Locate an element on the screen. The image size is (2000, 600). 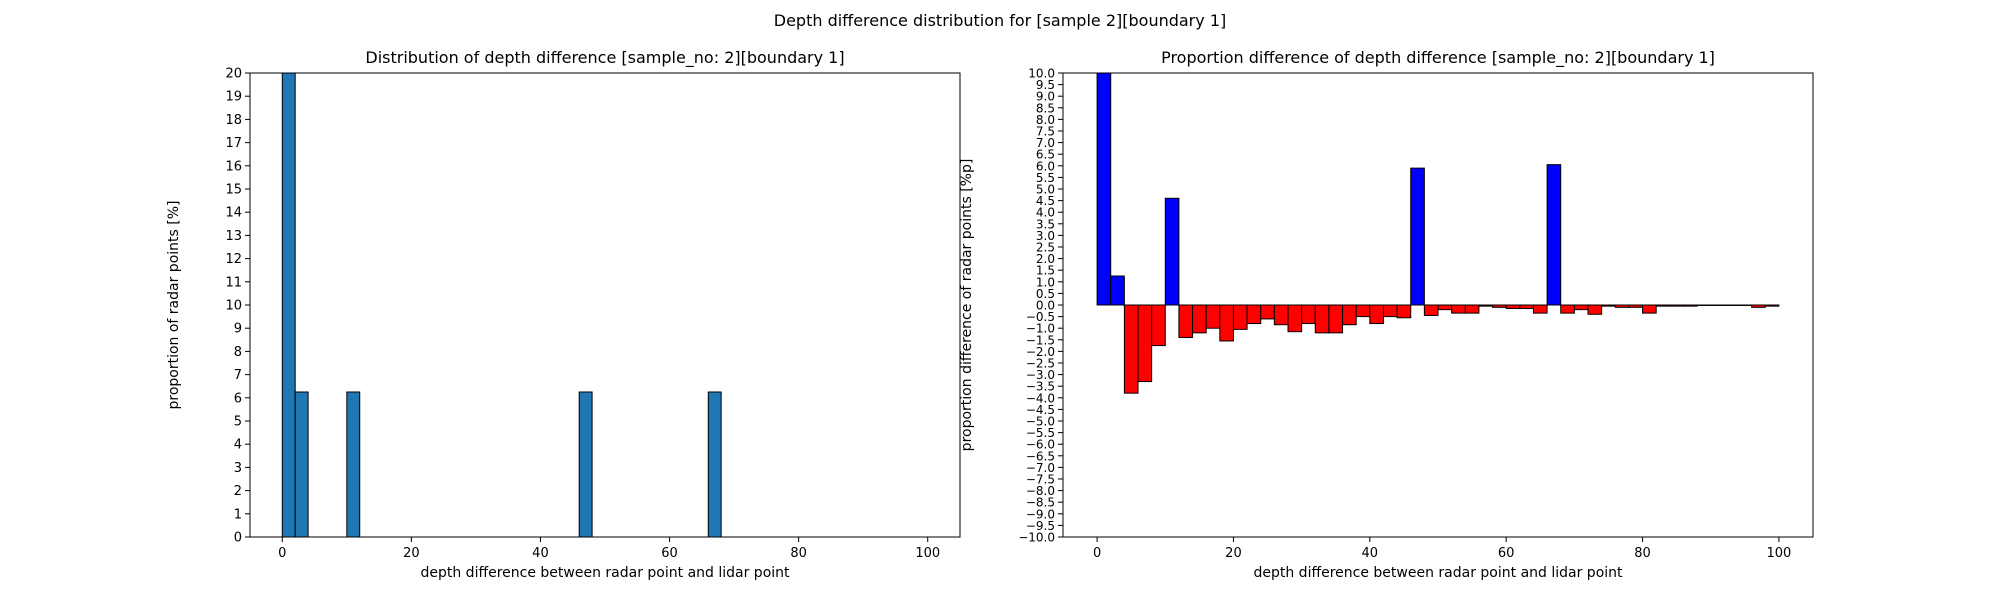
y-tick-label: 8 is located at coordinates (238, 352).